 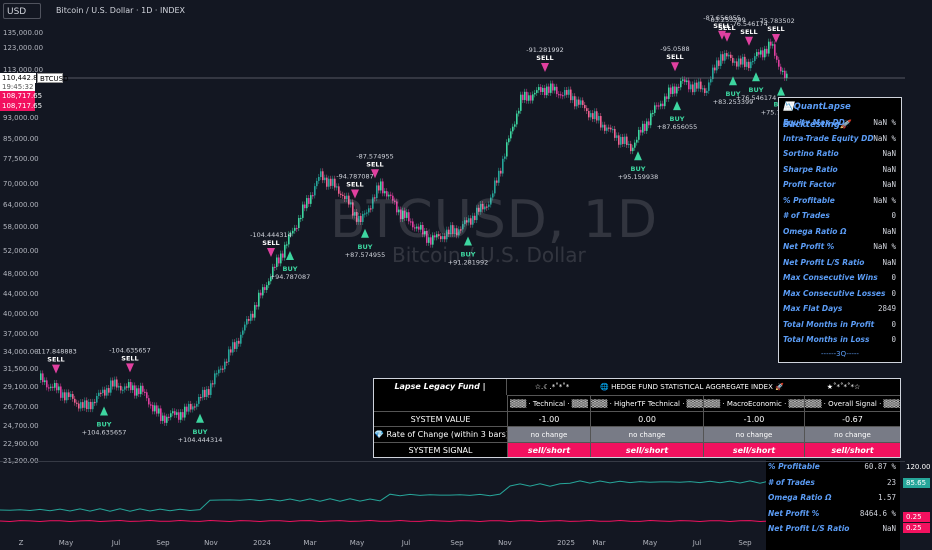 I want to click on backtest-row: Omega Ratio Ω NaN, so click(x=840, y=232).